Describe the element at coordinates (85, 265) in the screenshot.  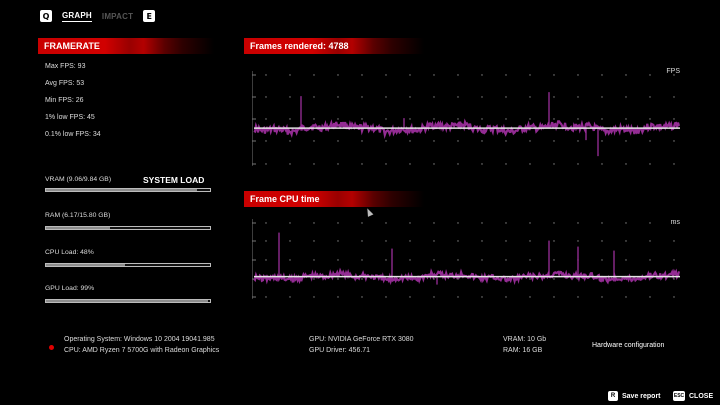
I see `cpu-load-bar-fill` at that location.